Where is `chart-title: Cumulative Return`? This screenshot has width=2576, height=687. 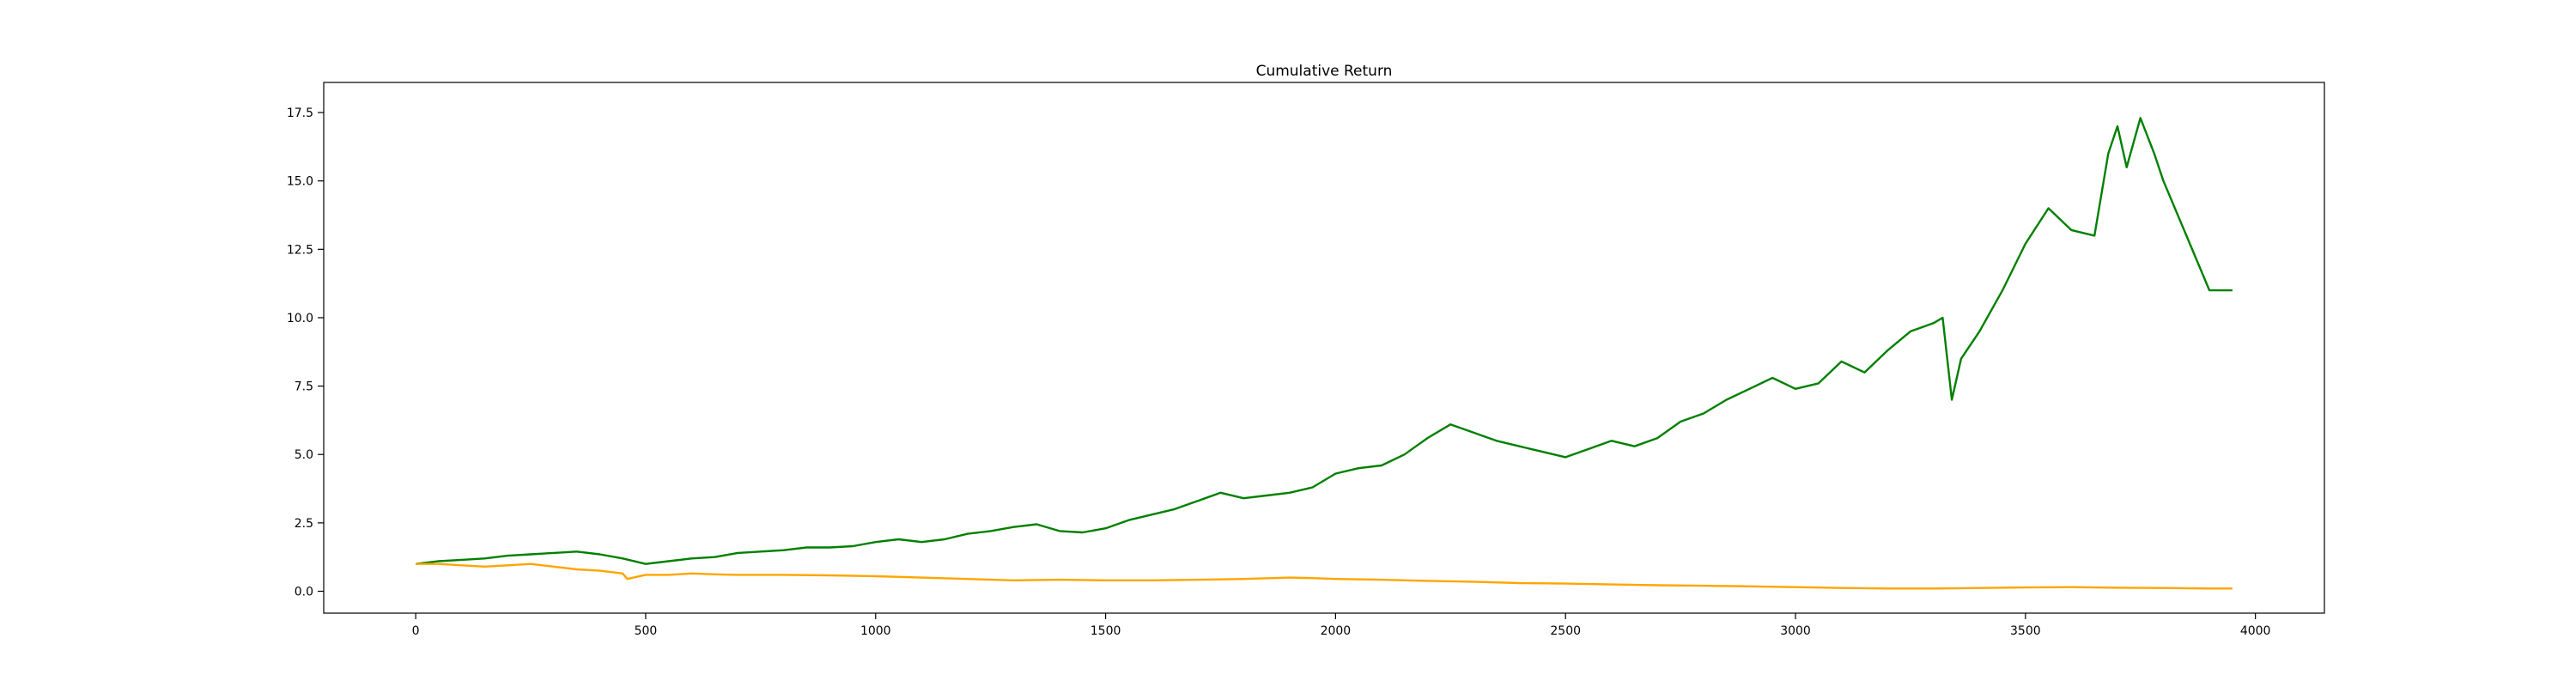
chart-title: Cumulative Return is located at coordinates (1324, 71).